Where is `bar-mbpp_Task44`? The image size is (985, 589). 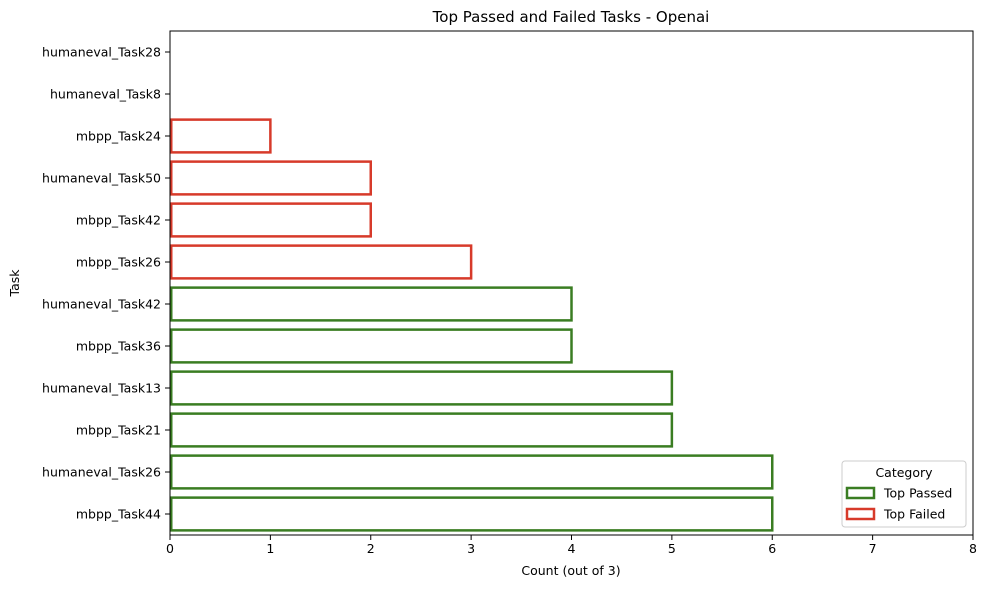
bar-mbpp_Task44 is located at coordinates (472, 514).